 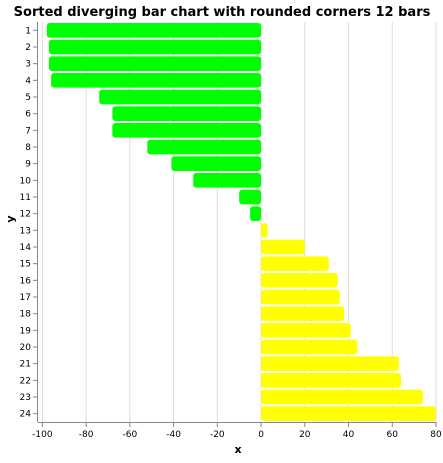 I want to click on y-tick-label-17: 17, so click(x=25, y=298).